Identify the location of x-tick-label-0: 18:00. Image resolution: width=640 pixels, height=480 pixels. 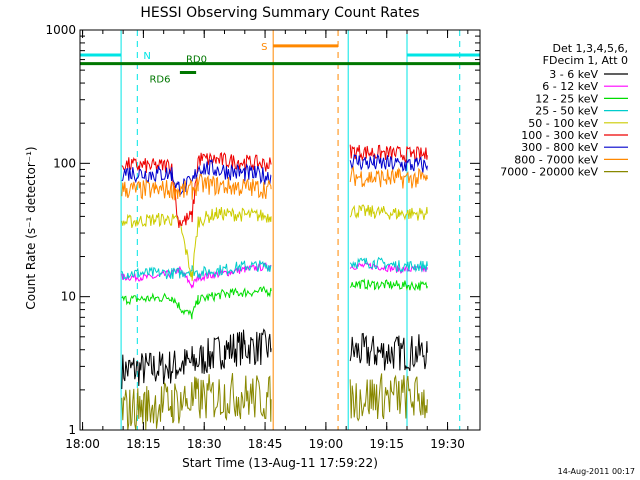
(82, 444).